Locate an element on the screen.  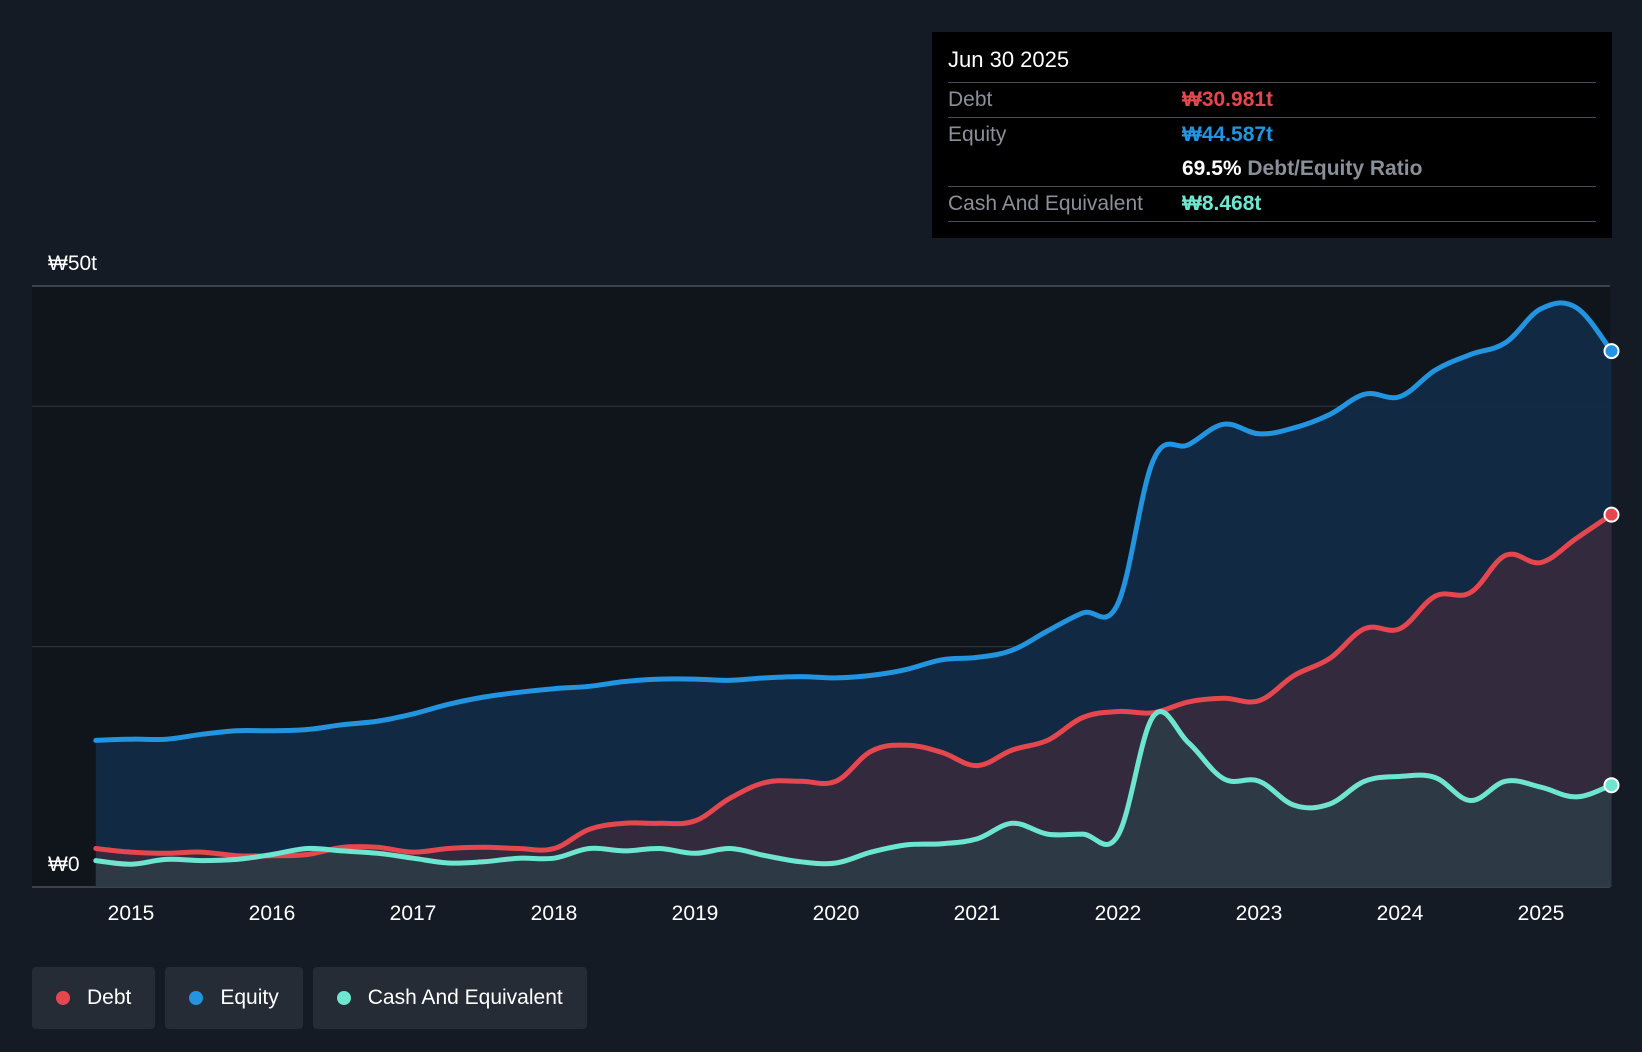
tooltip-row-debt: Debt ₩30.981t is located at coordinates (1272, 99).